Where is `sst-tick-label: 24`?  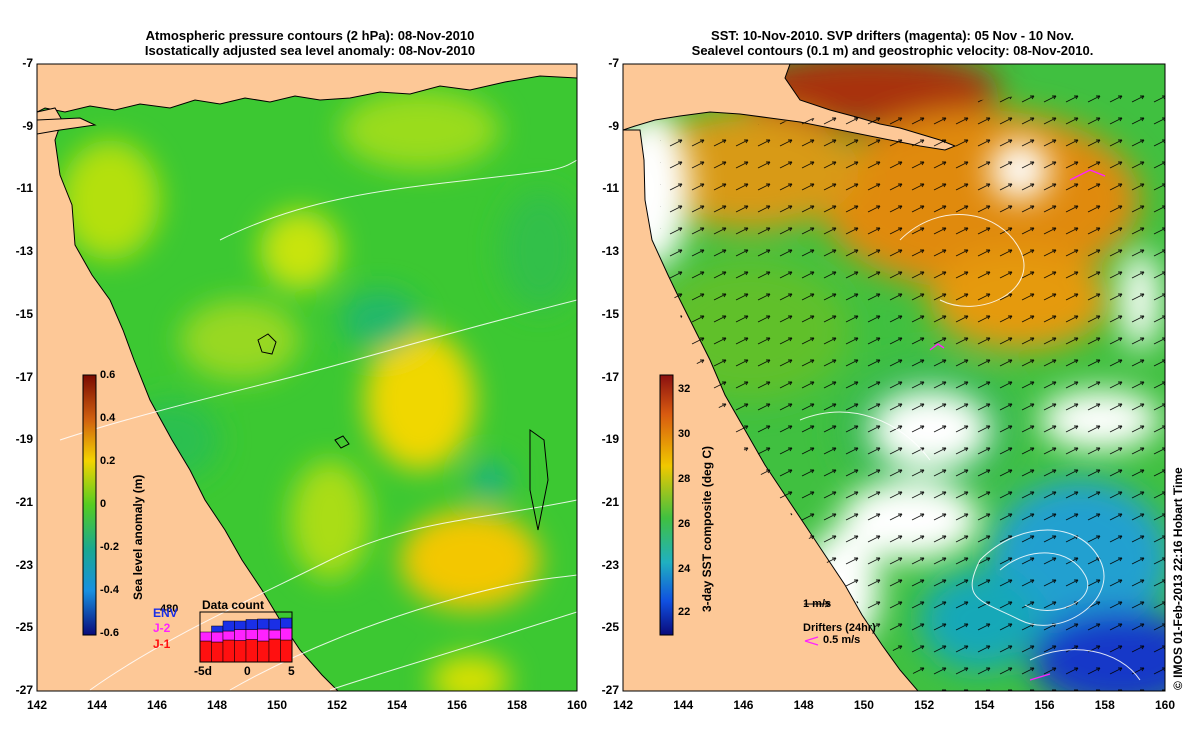
sst-tick-label: 24 is located at coordinates (684, 569).